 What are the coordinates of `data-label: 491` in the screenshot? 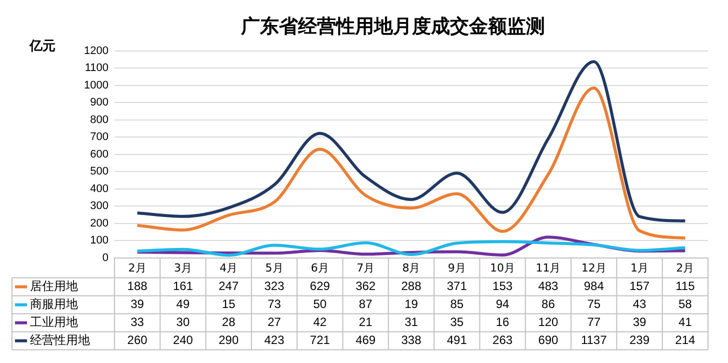 It's located at (457, 340).